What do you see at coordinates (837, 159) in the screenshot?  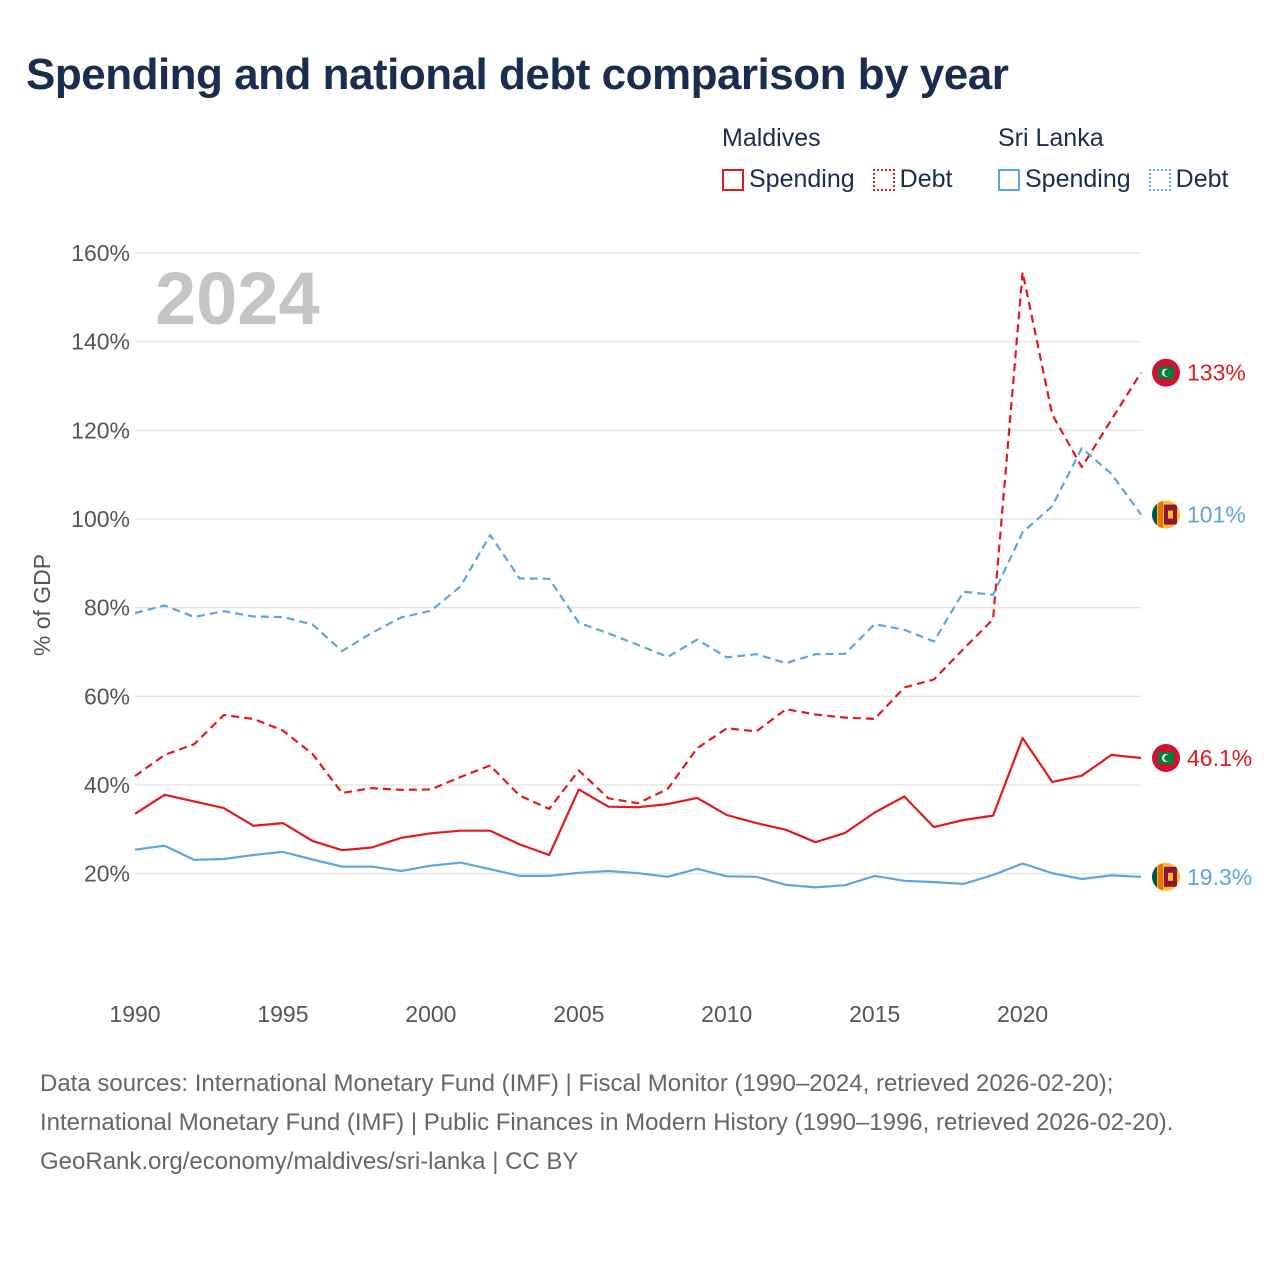 I see `legend-group-maldives: Maldives Spending Debt` at bounding box center [837, 159].